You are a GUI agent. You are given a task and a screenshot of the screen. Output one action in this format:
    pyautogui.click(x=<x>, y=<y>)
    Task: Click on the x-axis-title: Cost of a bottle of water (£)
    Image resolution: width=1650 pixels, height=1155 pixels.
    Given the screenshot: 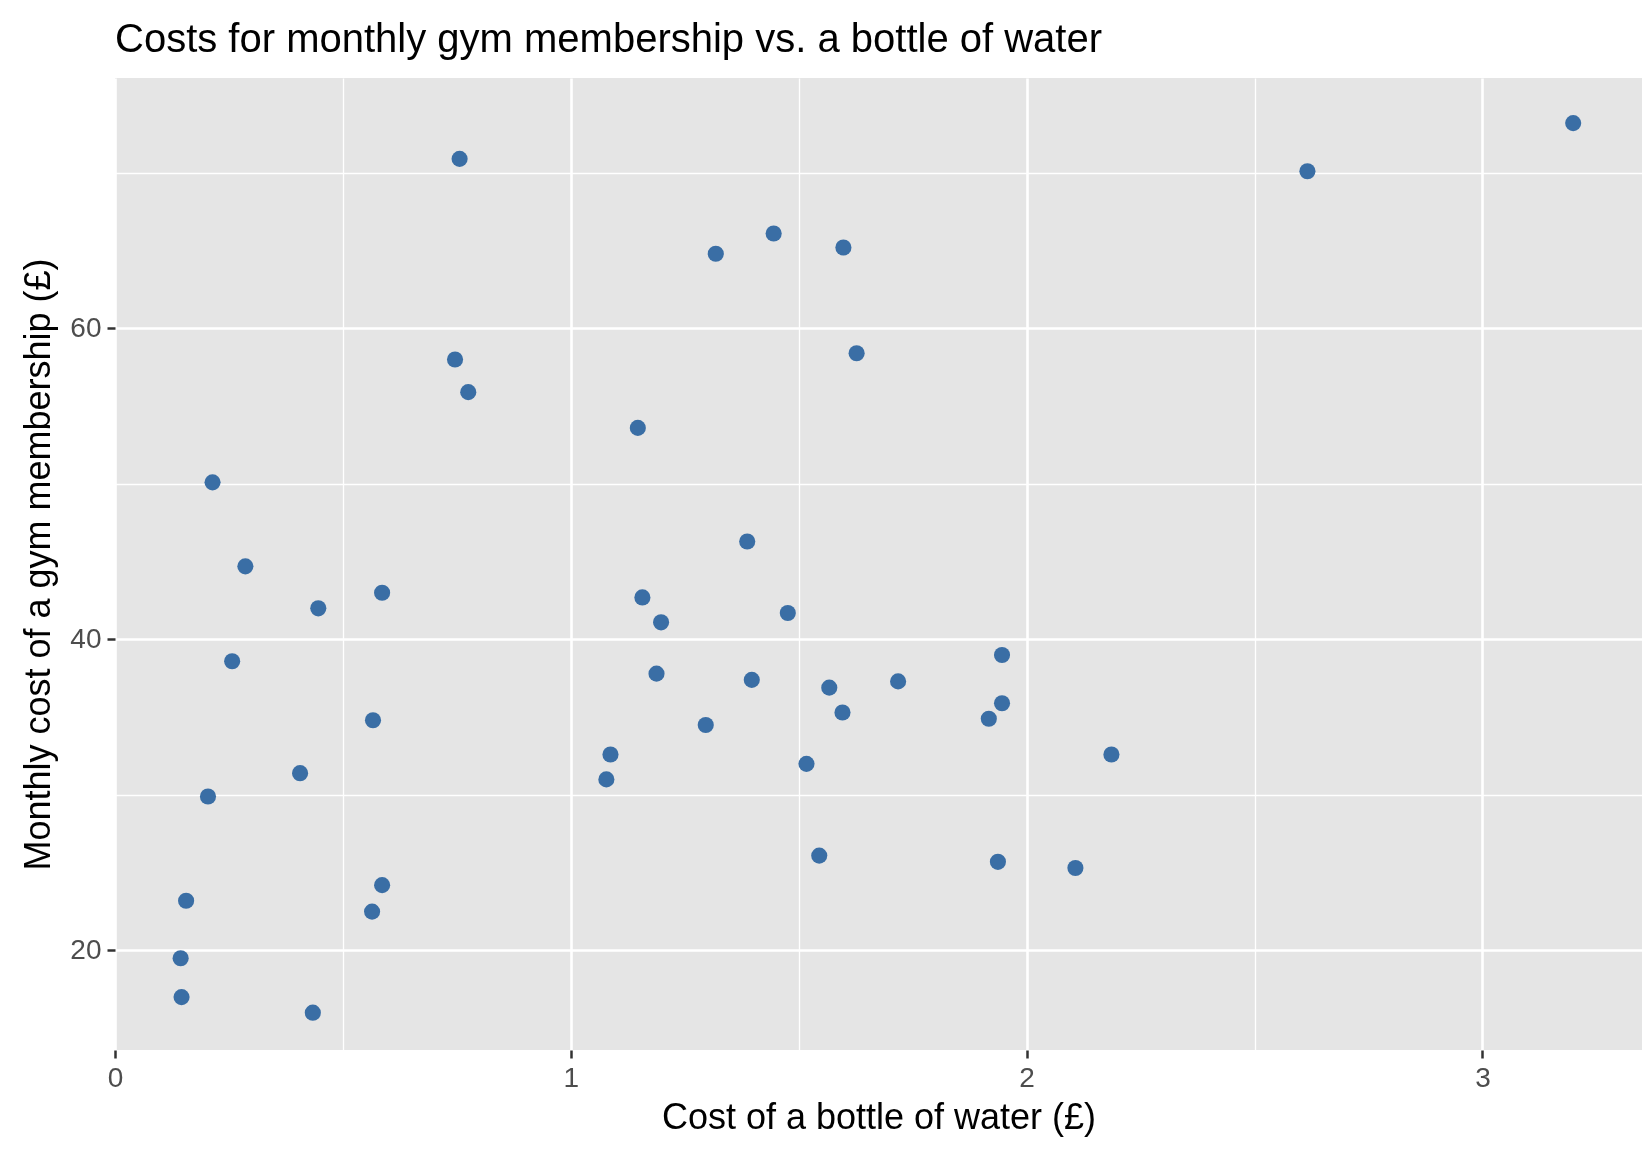 What is the action you would take?
    pyautogui.click(x=879, y=1116)
    